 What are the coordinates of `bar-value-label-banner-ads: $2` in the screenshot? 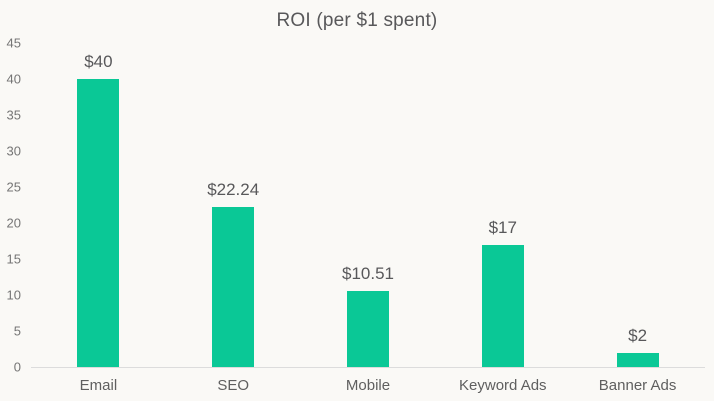 It's located at (638, 335).